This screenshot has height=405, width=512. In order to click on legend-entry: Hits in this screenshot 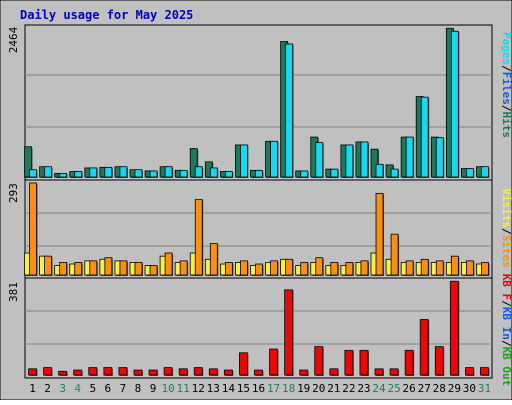, I will do `click(506, 125)`.